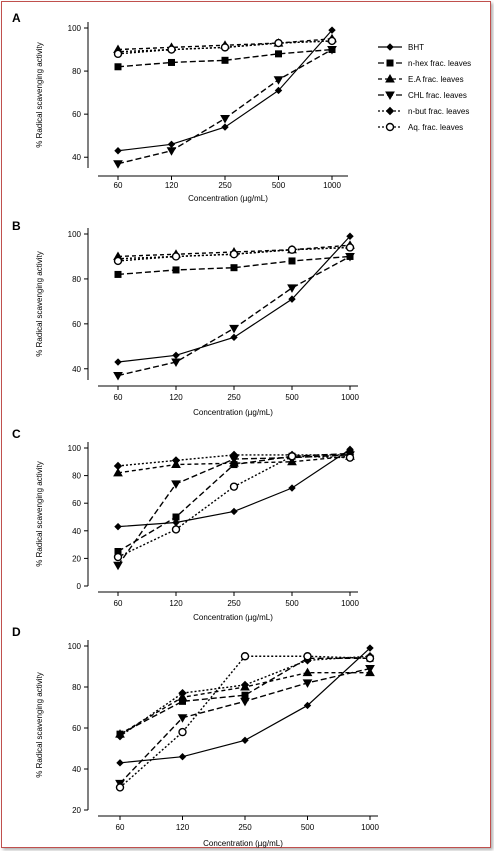  What do you see at coordinates (16, 18) in the screenshot?
I see `panel-label: A` at bounding box center [16, 18].